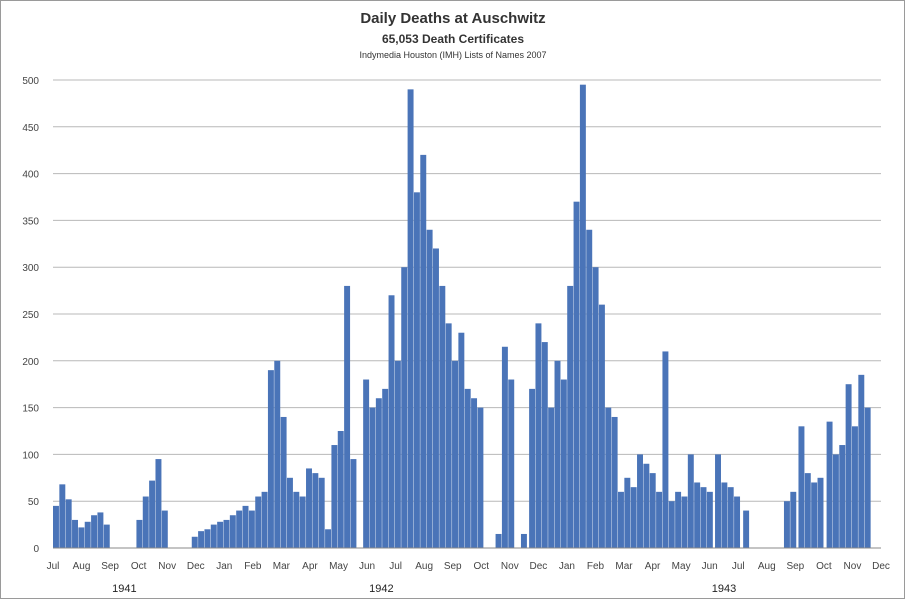  I want to click on y-tick-label: 350, so click(30, 221).